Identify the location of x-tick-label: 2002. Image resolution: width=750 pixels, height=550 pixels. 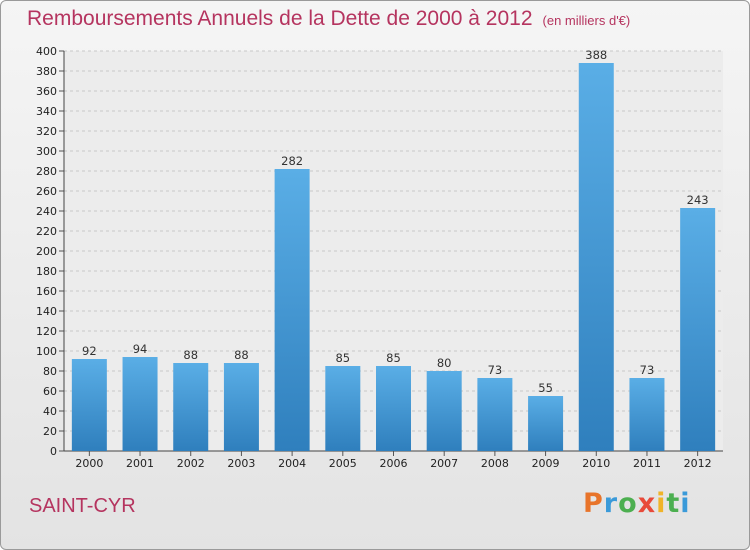
(191, 463).